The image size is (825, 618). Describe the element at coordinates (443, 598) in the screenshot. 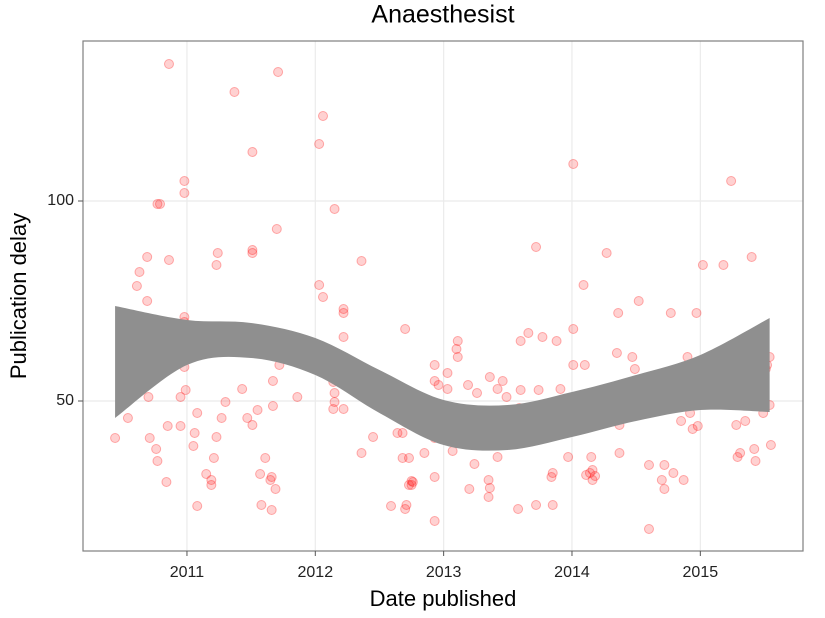

I see `x-axis-title: Date published` at that location.